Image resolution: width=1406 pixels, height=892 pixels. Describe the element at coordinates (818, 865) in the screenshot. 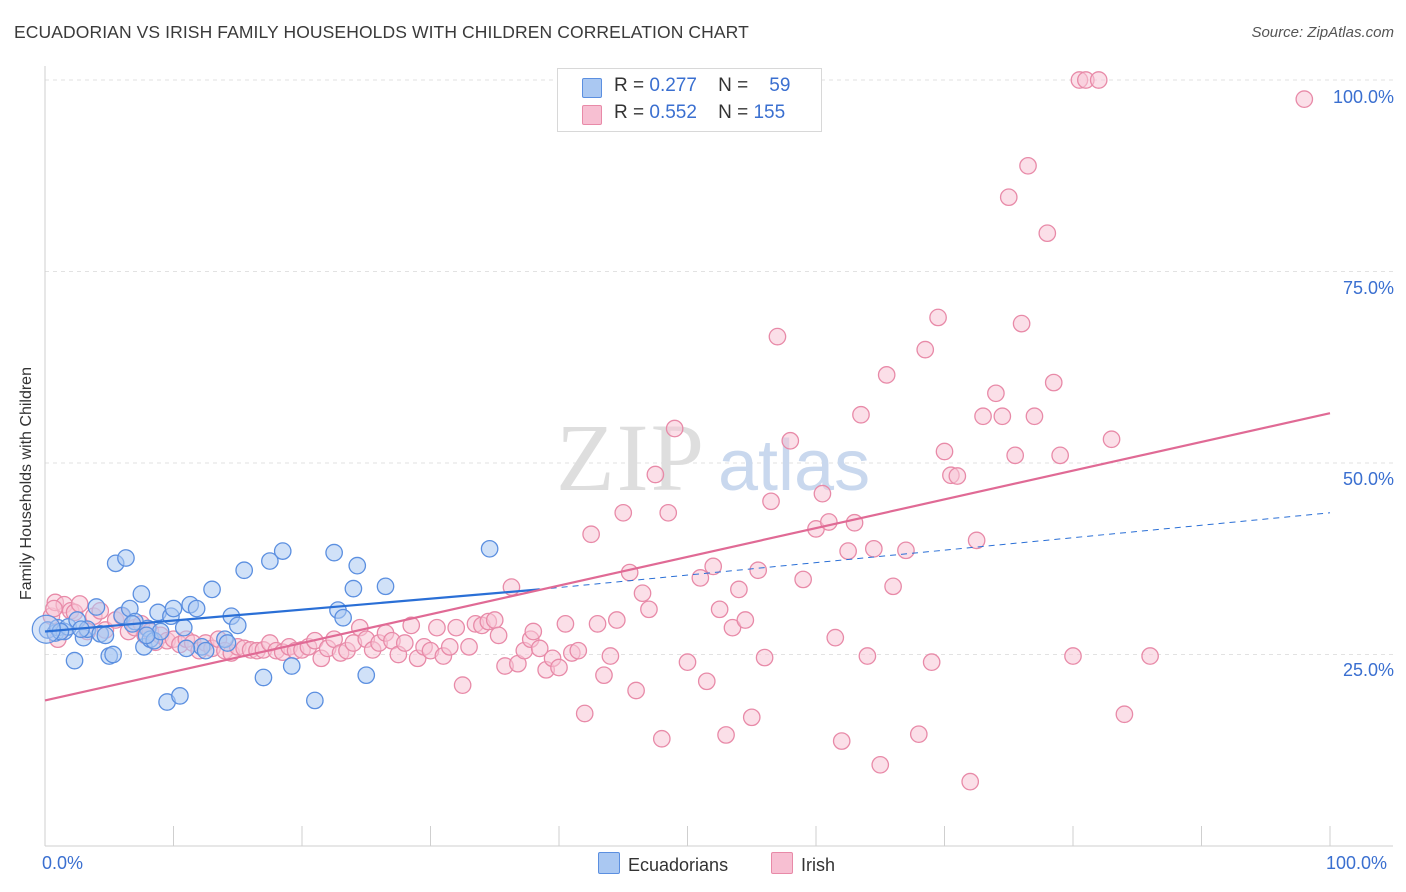

I see `bottom-legend-label-irish: Irish` at that location.